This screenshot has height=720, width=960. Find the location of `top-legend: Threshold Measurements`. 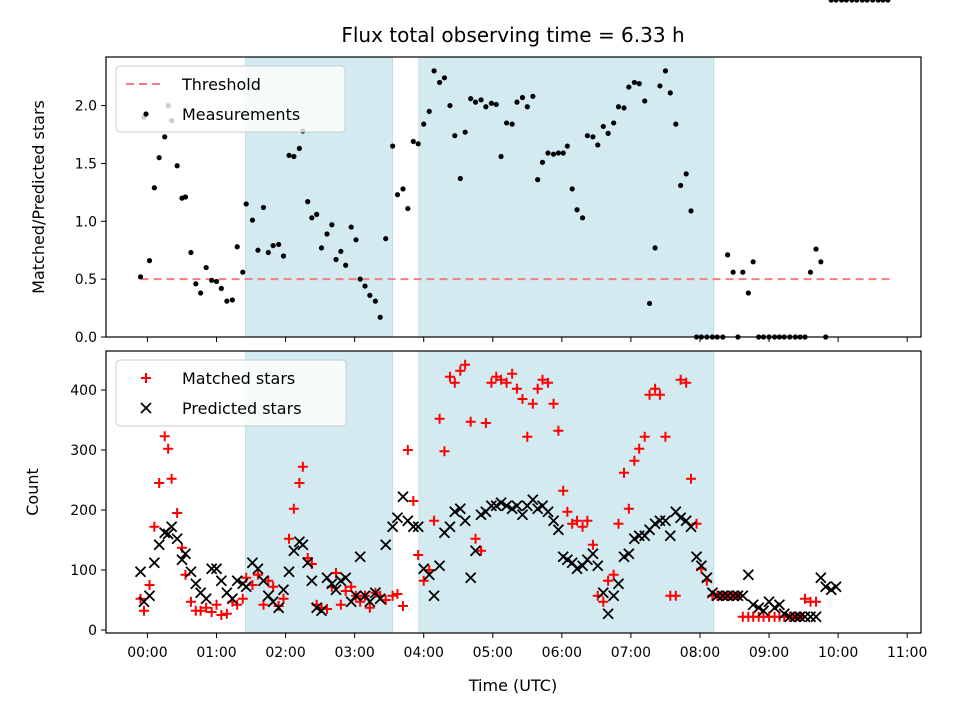

top-legend: Threshold Measurements is located at coordinates (230, 99).